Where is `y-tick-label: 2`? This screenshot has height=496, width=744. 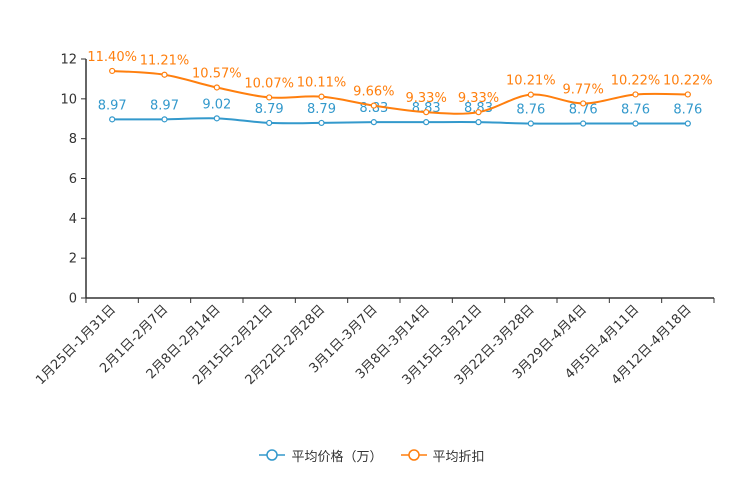
y-tick-label: 2 is located at coordinates (73, 259).